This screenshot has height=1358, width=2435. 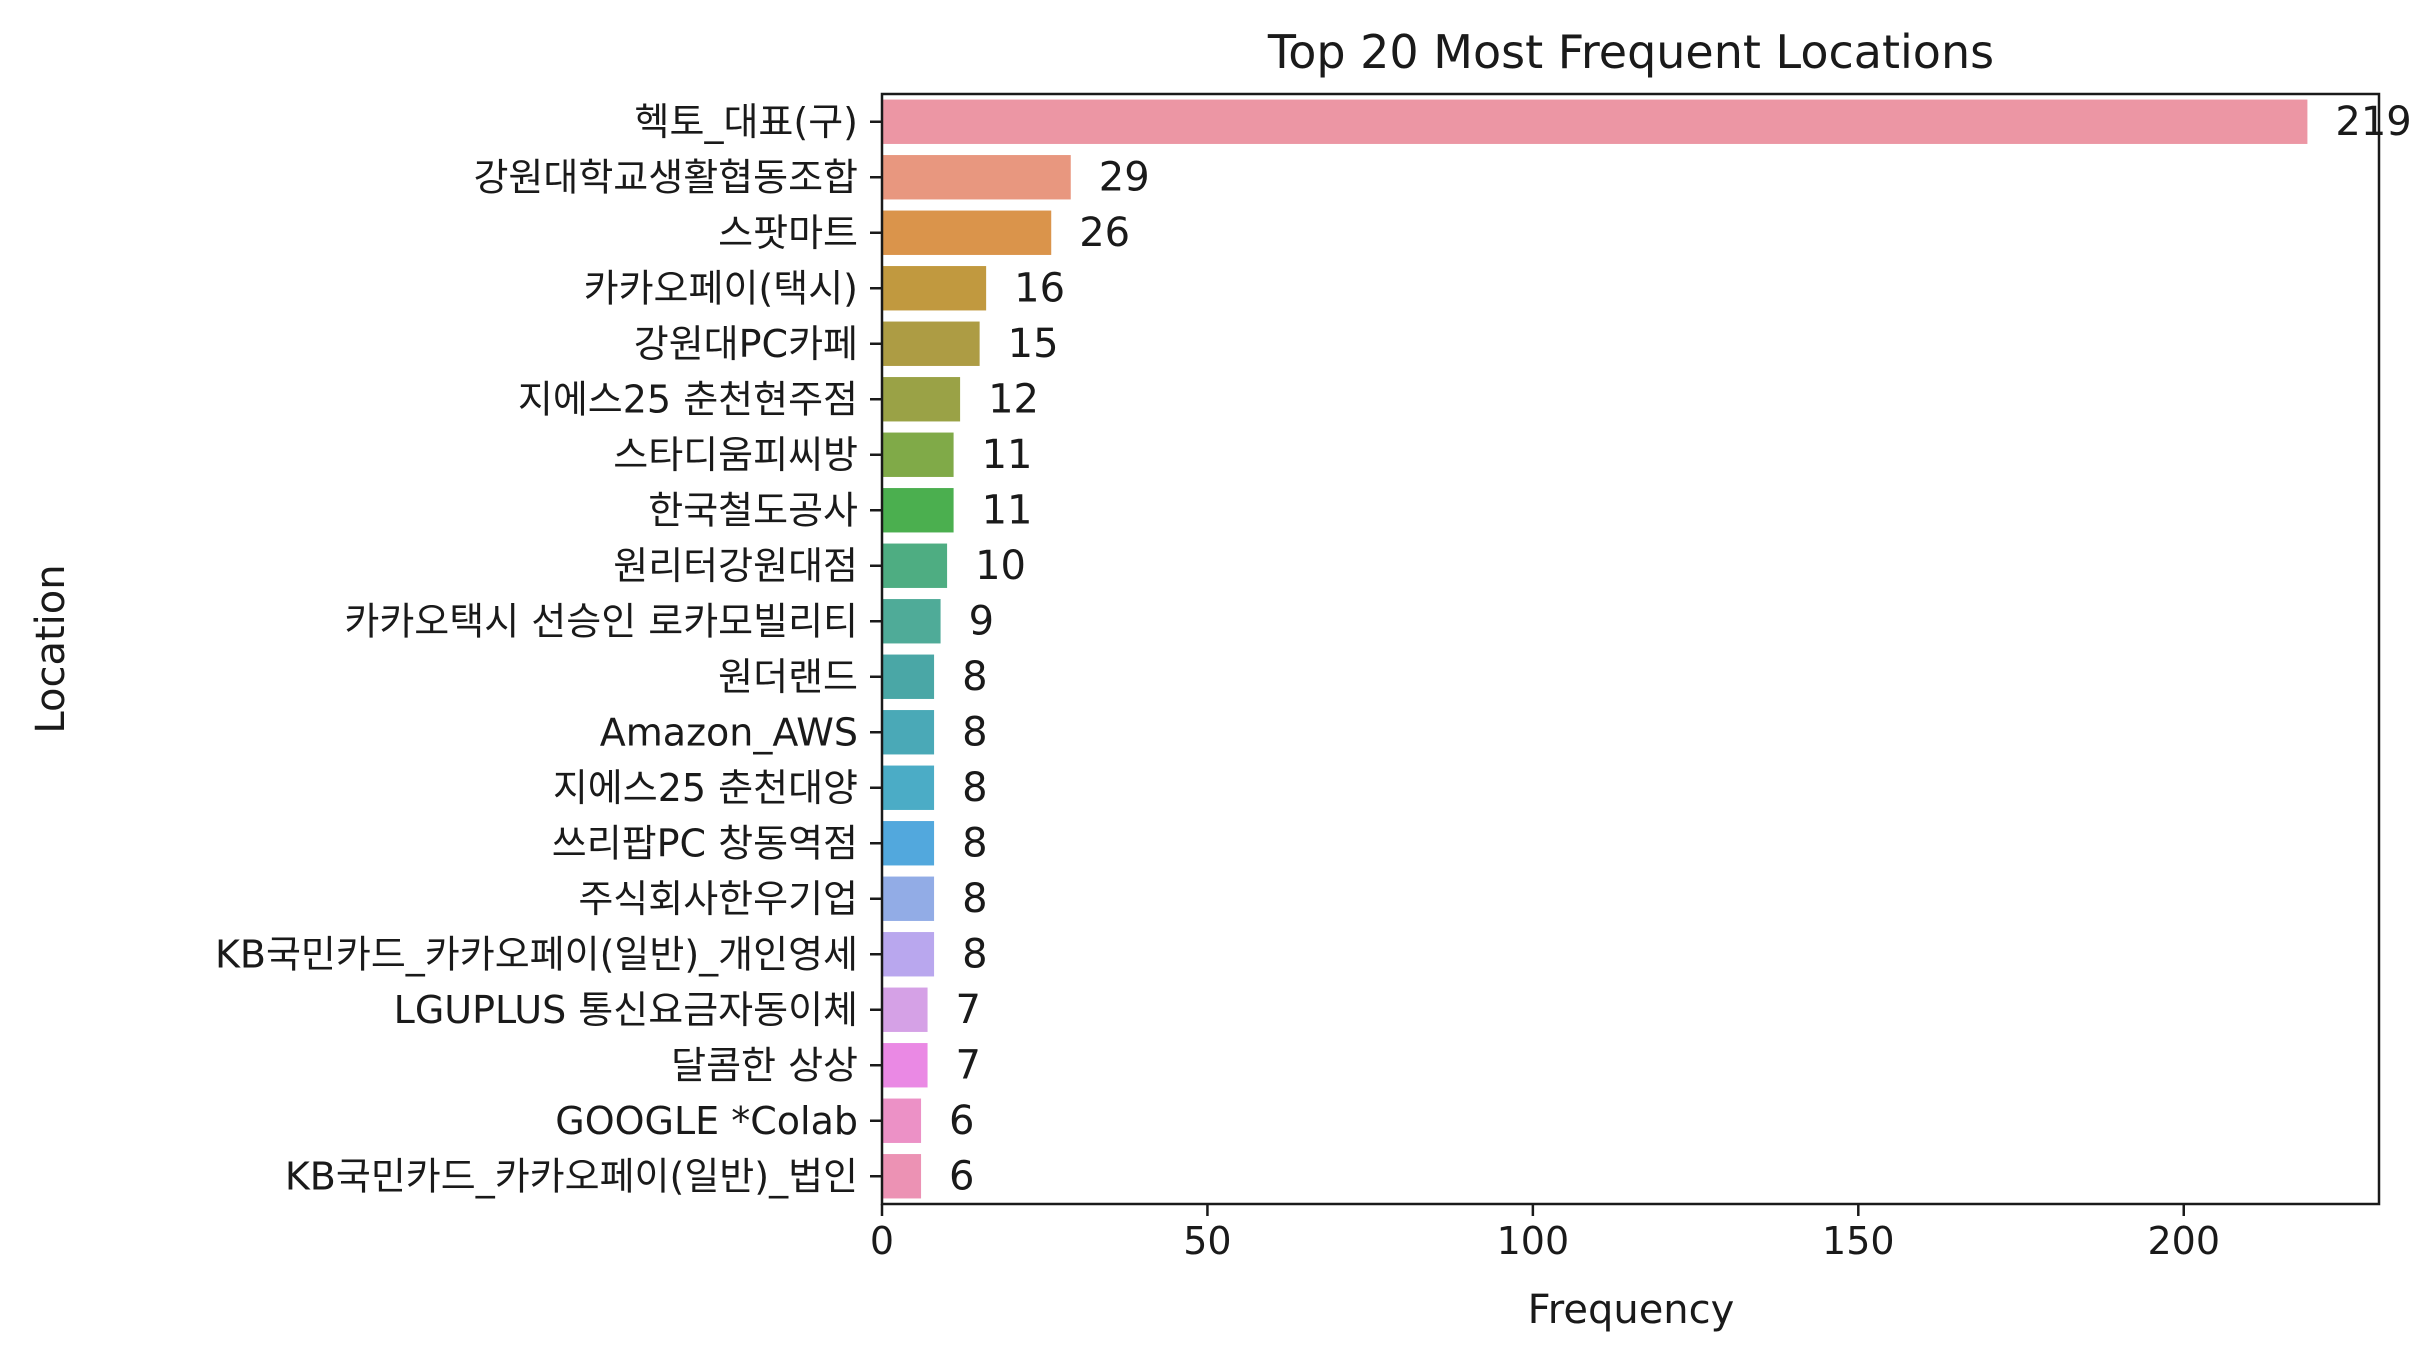 What do you see at coordinates (1631, 1310) in the screenshot?
I see `x-axis-label: Frequency` at bounding box center [1631, 1310].